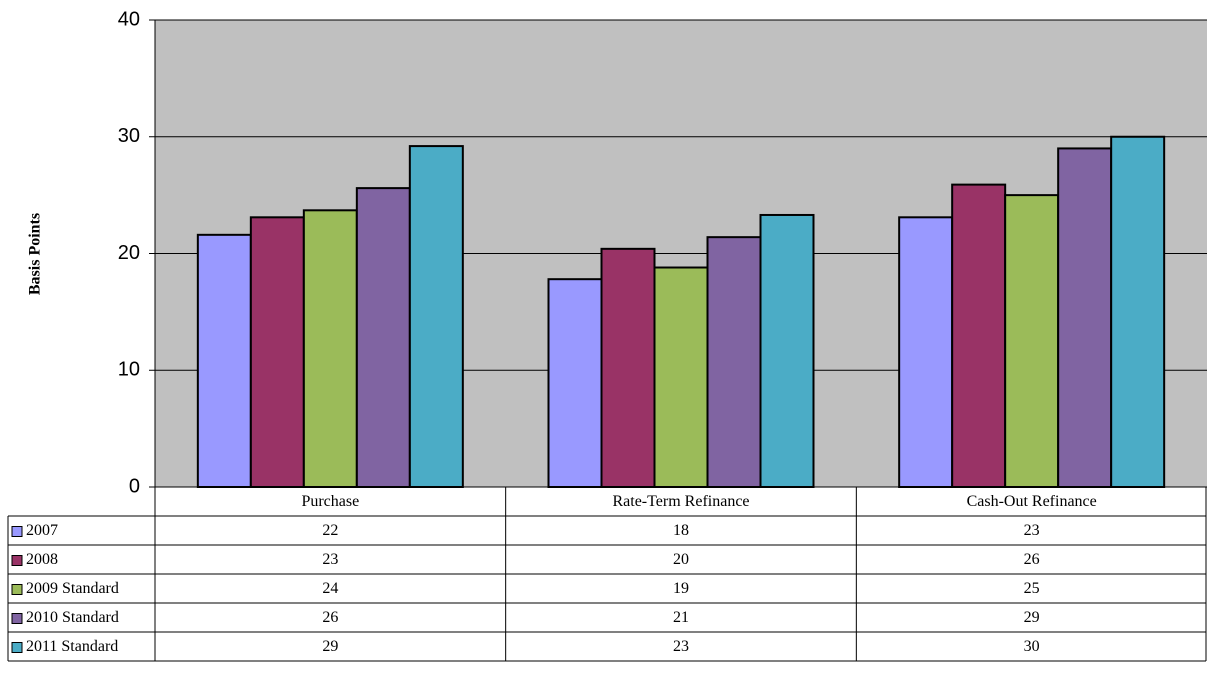  Describe the element at coordinates (330, 588) in the screenshot. I see `table-value: 24` at that location.